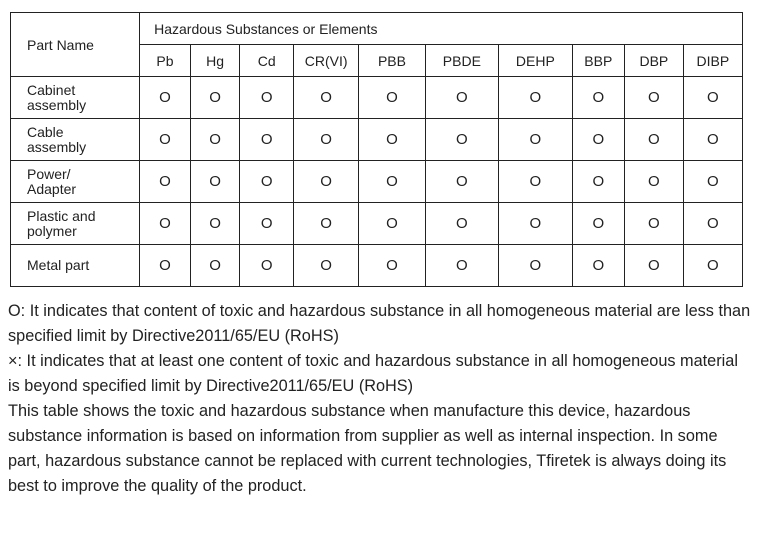 This screenshot has height=545, width=758. I want to click on table-row: Power/Adapter O O O O O O O O O O, so click(376, 181).